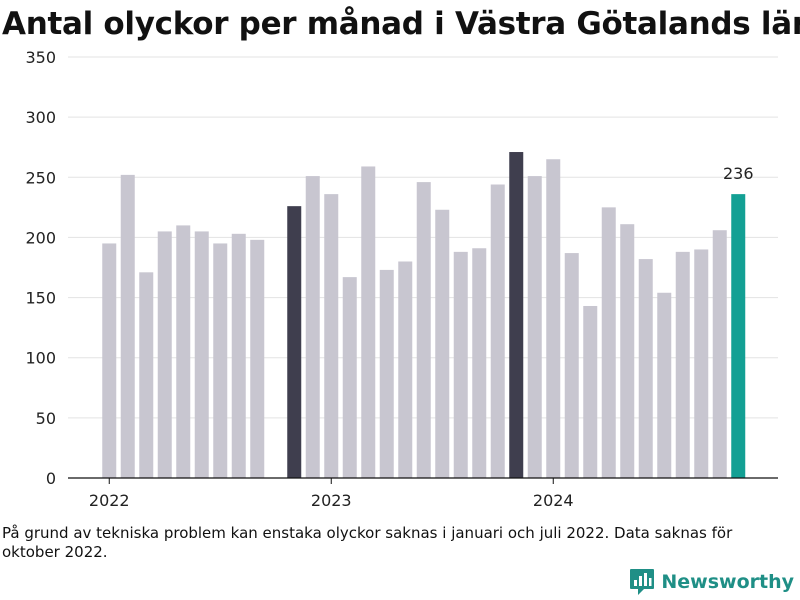 Image resolution: width=800 pixels, height=600 pixels. Describe the element at coordinates (40, 237) in the screenshot. I see `y-tick-label: 200` at that location.